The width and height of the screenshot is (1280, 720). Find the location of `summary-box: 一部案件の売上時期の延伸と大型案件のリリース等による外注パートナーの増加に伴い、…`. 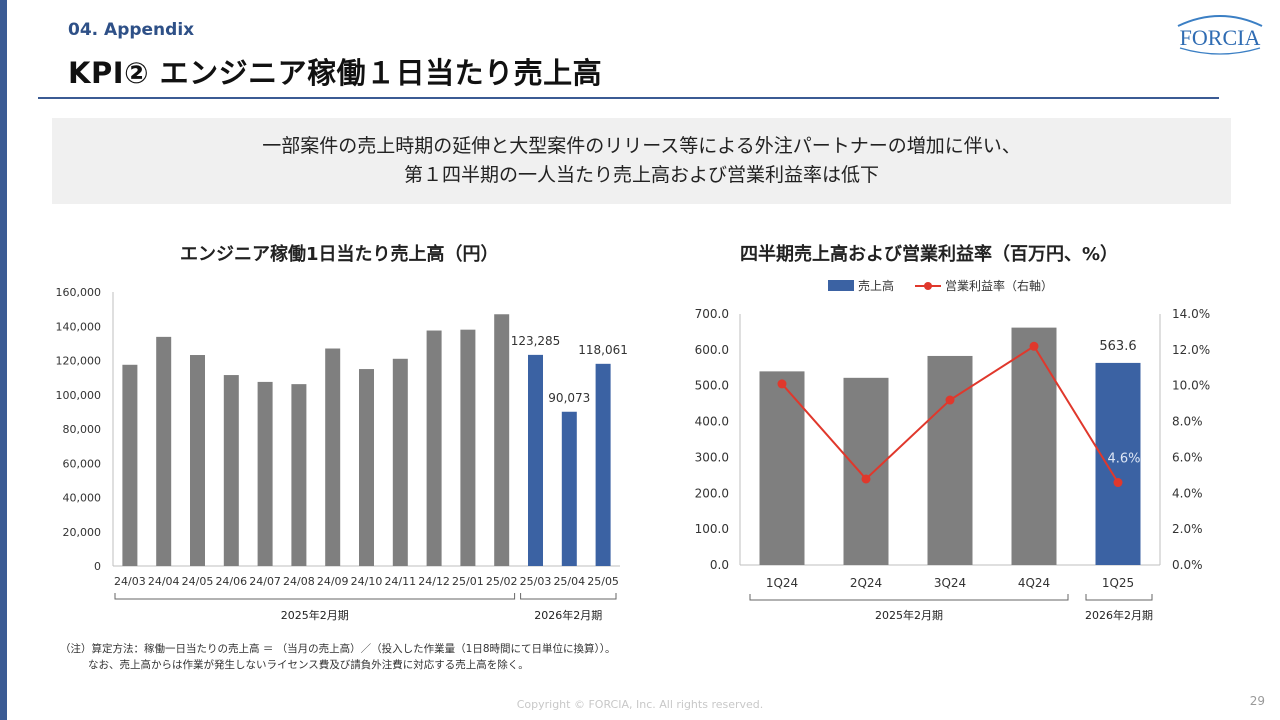

summary-box: 一部案件の売上時期の延伸と大型案件のリリース等による外注パートナーの増加に伴い、… is located at coordinates (641, 161).